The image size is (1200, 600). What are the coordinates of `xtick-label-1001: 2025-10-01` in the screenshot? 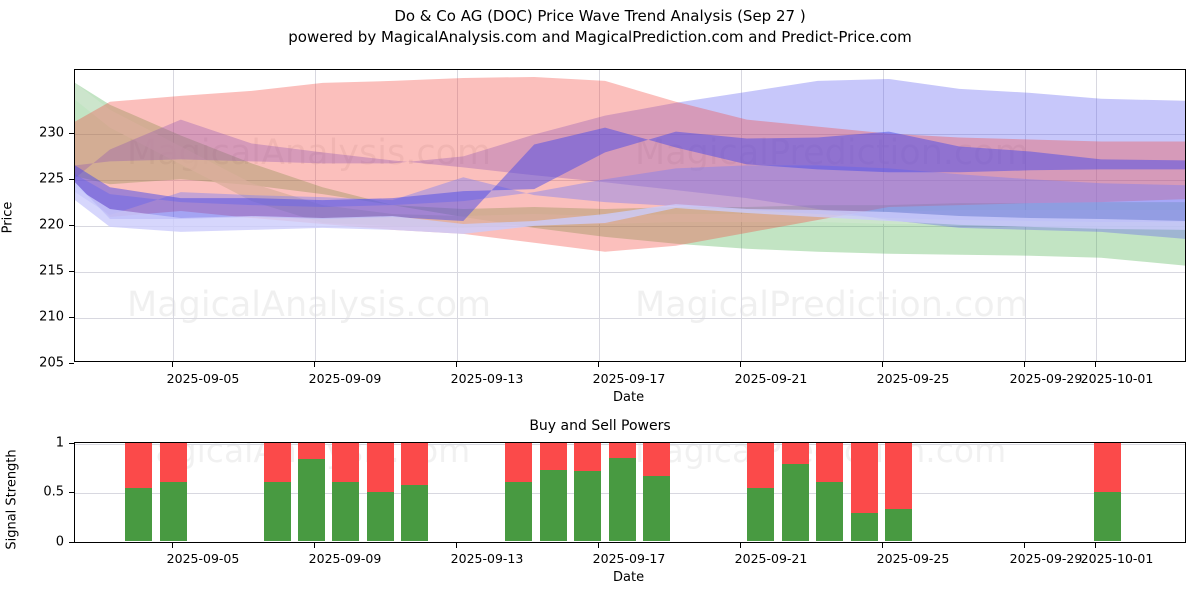 It's located at (1117, 378).